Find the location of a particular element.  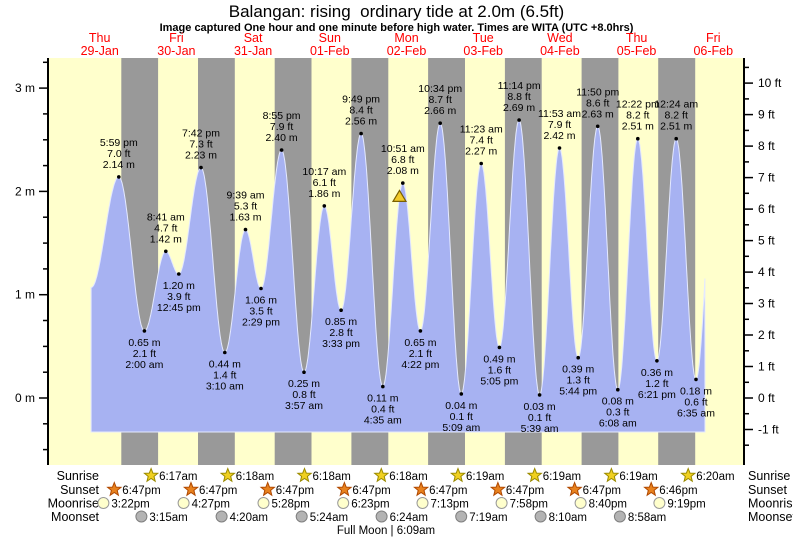

low-tide-label: 0.44 m1.4 ft3:10 am is located at coordinates (225, 376).